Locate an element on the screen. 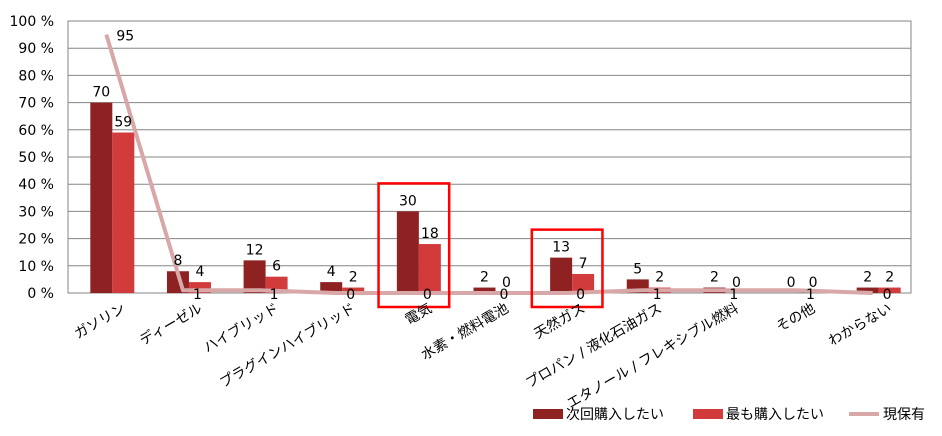 The image size is (942, 436). x-tick-label: 水素・燃料電池 is located at coordinates (464, 332).